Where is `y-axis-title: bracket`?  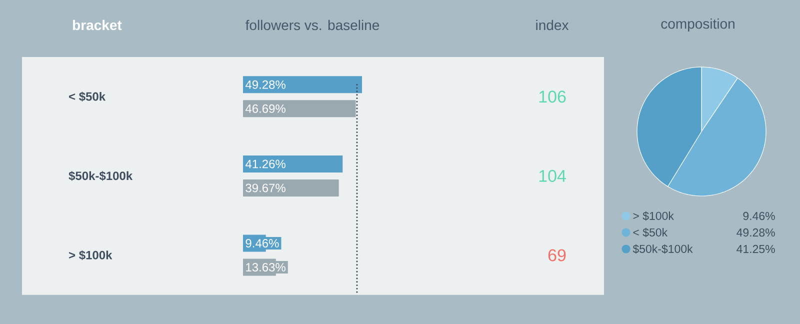
y-axis-title: bracket is located at coordinates (97, 25).